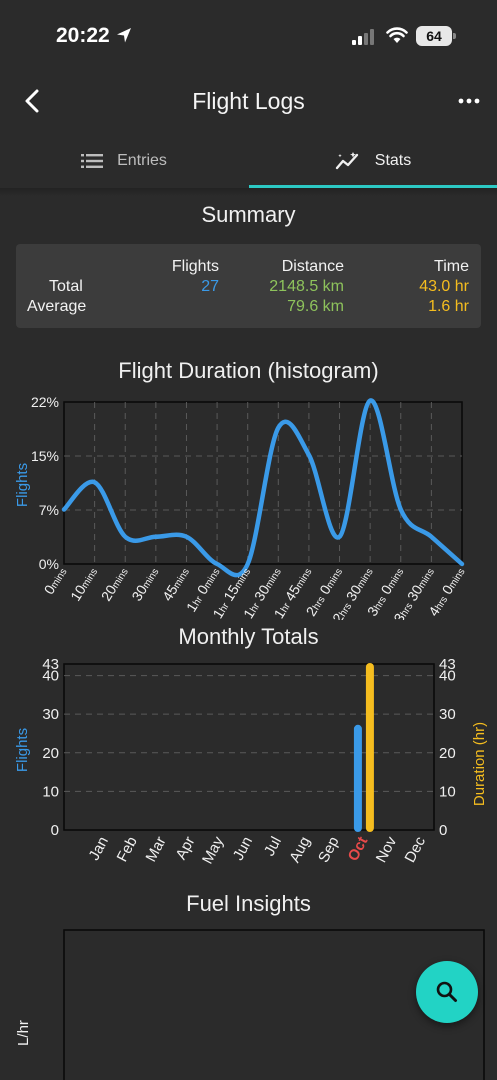  What do you see at coordinates (248, 192) in the screenshot?
I see `tab-bar-shadow` at bounding box center [248, 192].